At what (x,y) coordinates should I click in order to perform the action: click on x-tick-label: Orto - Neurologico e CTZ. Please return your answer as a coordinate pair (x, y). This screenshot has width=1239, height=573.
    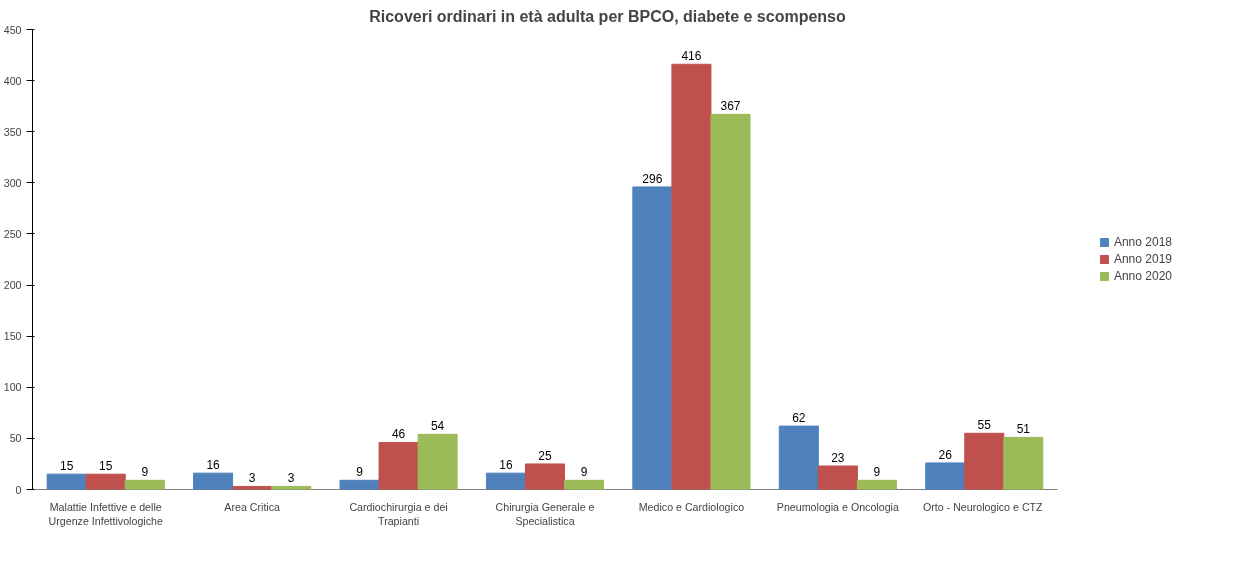
    Looking at the image, I should click on (983, 506).